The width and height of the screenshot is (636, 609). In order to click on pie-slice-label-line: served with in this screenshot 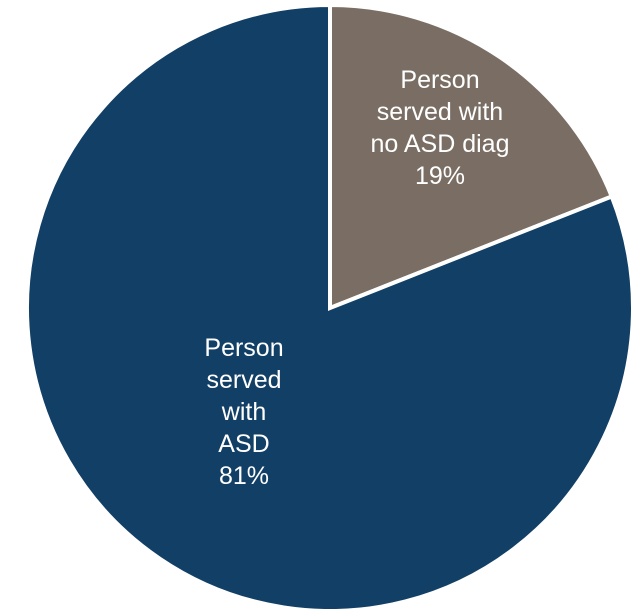, I will do `click(440, 112)`.